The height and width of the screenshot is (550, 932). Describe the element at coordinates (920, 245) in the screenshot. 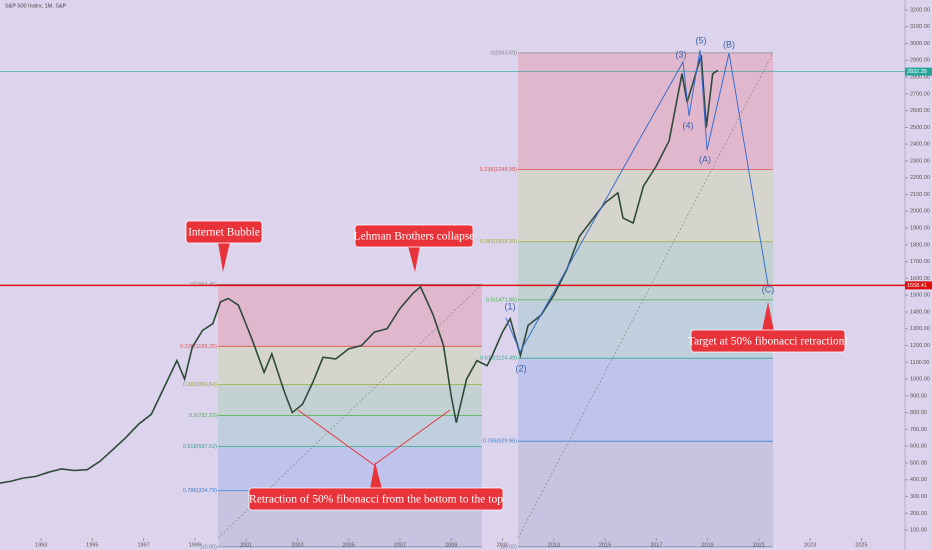

I see `y-tick-label: 1800.00` at that location.